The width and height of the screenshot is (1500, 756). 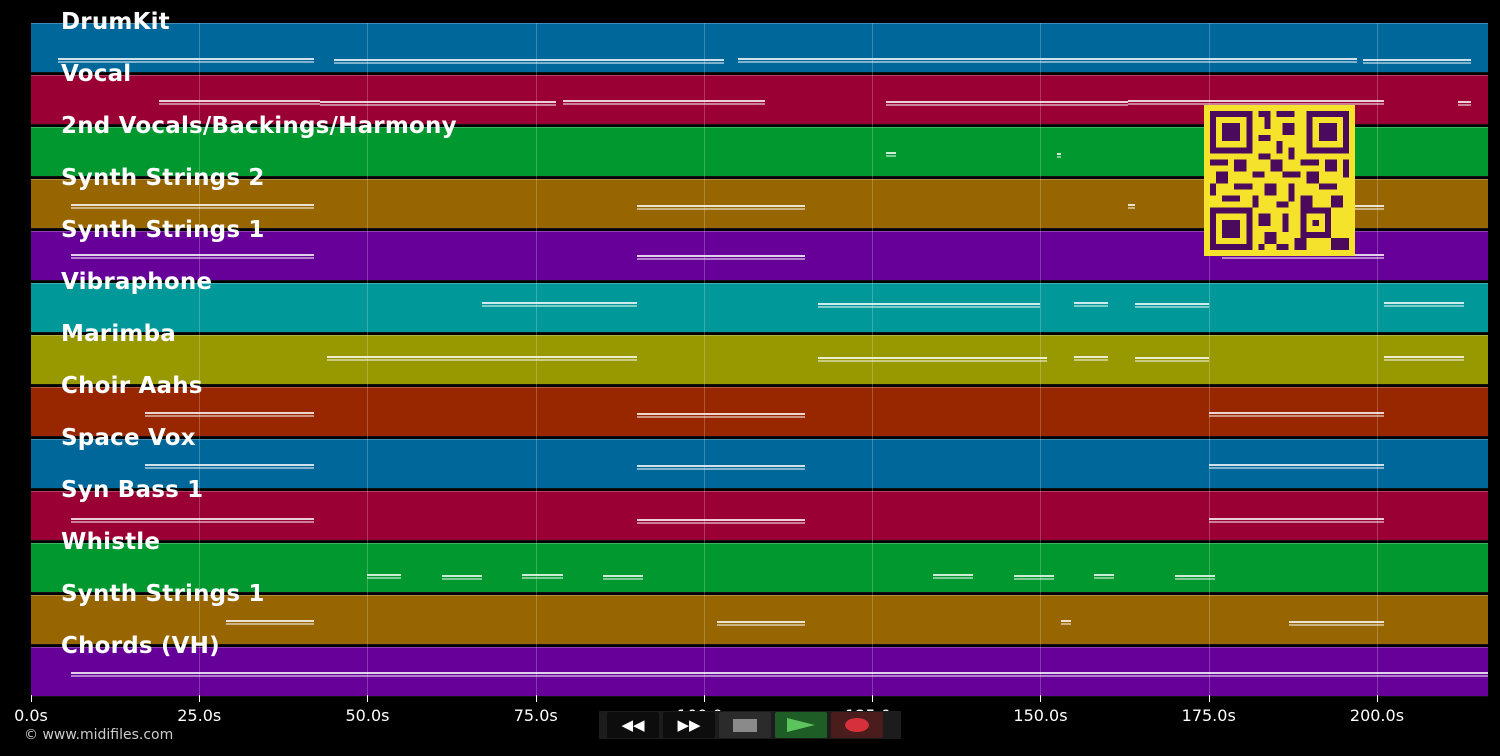 What do you see at coordinates (96, 74) in the screenshot?
I see `track-label: Vocal` at bounding box center [96, 74].